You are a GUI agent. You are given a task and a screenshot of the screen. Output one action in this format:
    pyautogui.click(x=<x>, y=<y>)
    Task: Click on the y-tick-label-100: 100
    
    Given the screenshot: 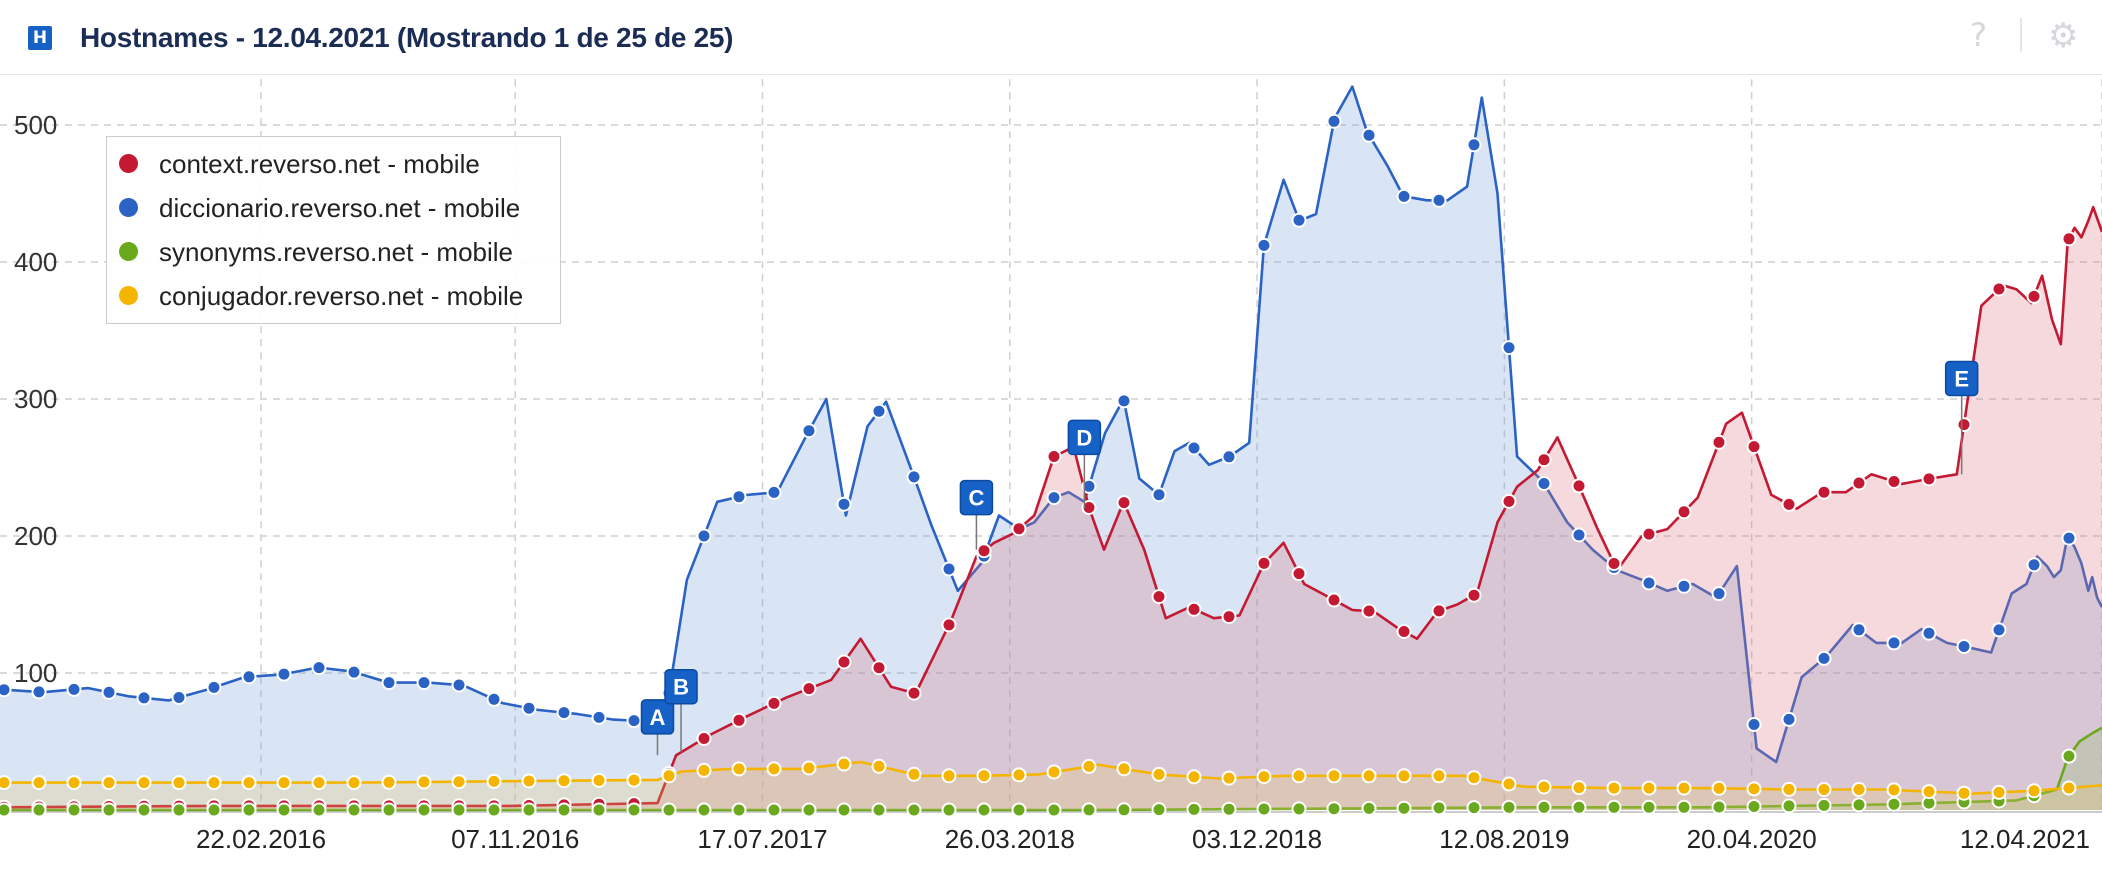 What is the action you would take?
    pyautogui.click(x=35, y=673)
    